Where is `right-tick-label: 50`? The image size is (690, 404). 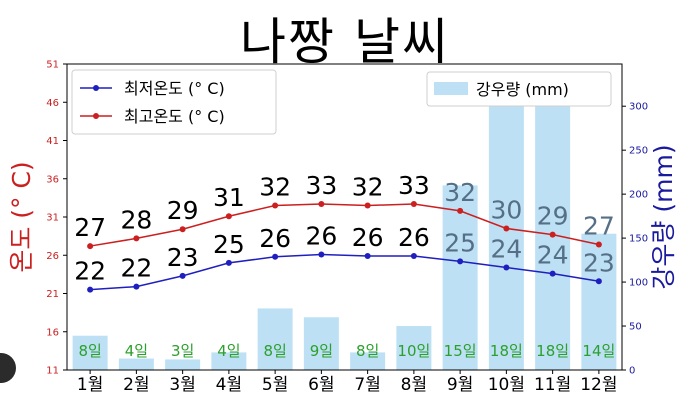 right-tick-label: 50 is located at coordinates (635, 327).